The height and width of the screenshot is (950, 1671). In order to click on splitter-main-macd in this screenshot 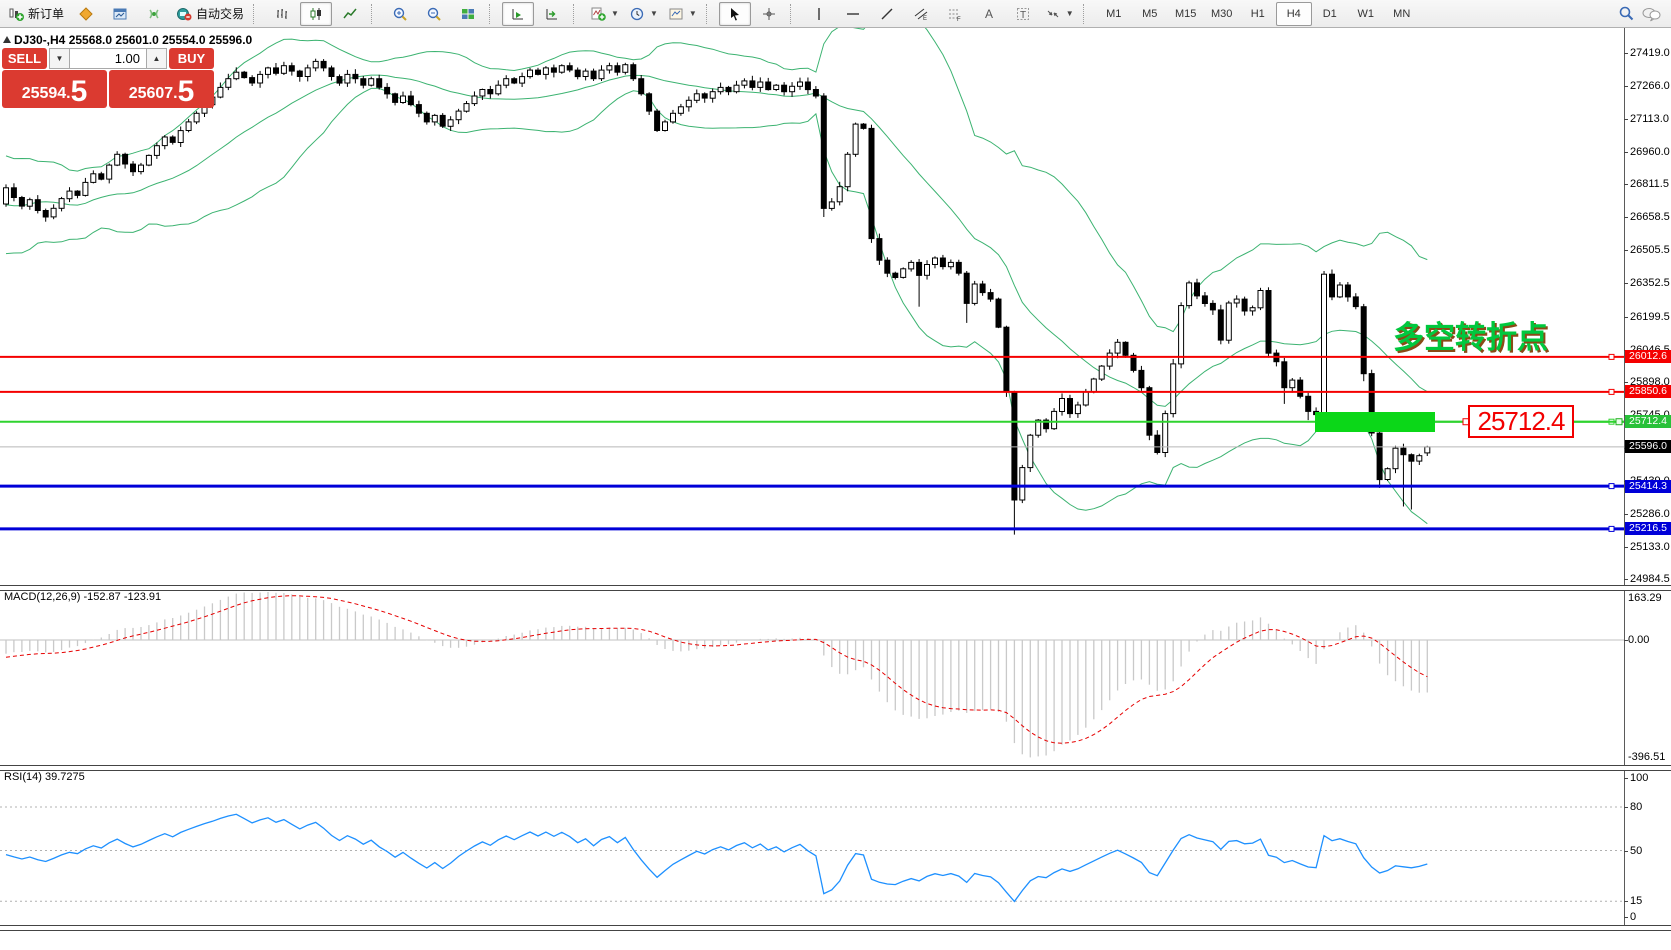, I will do `click(835, 588)`.